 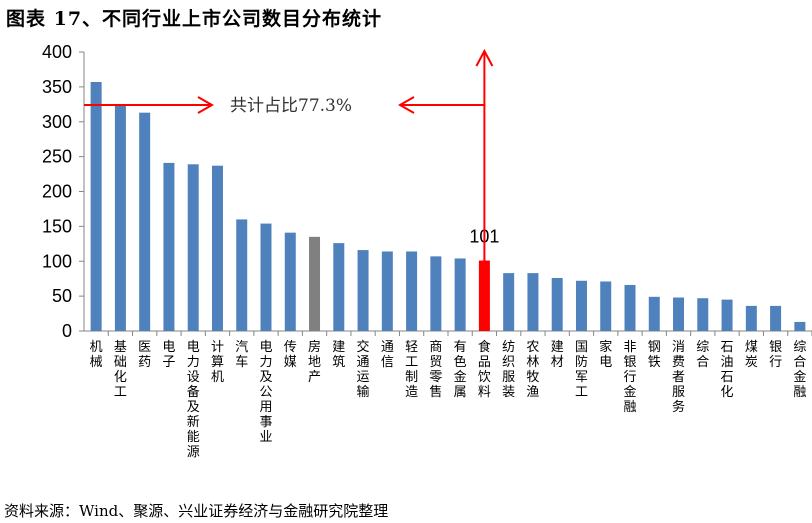 I want to click on svg-text: 铁, so click(x=654, y=362).